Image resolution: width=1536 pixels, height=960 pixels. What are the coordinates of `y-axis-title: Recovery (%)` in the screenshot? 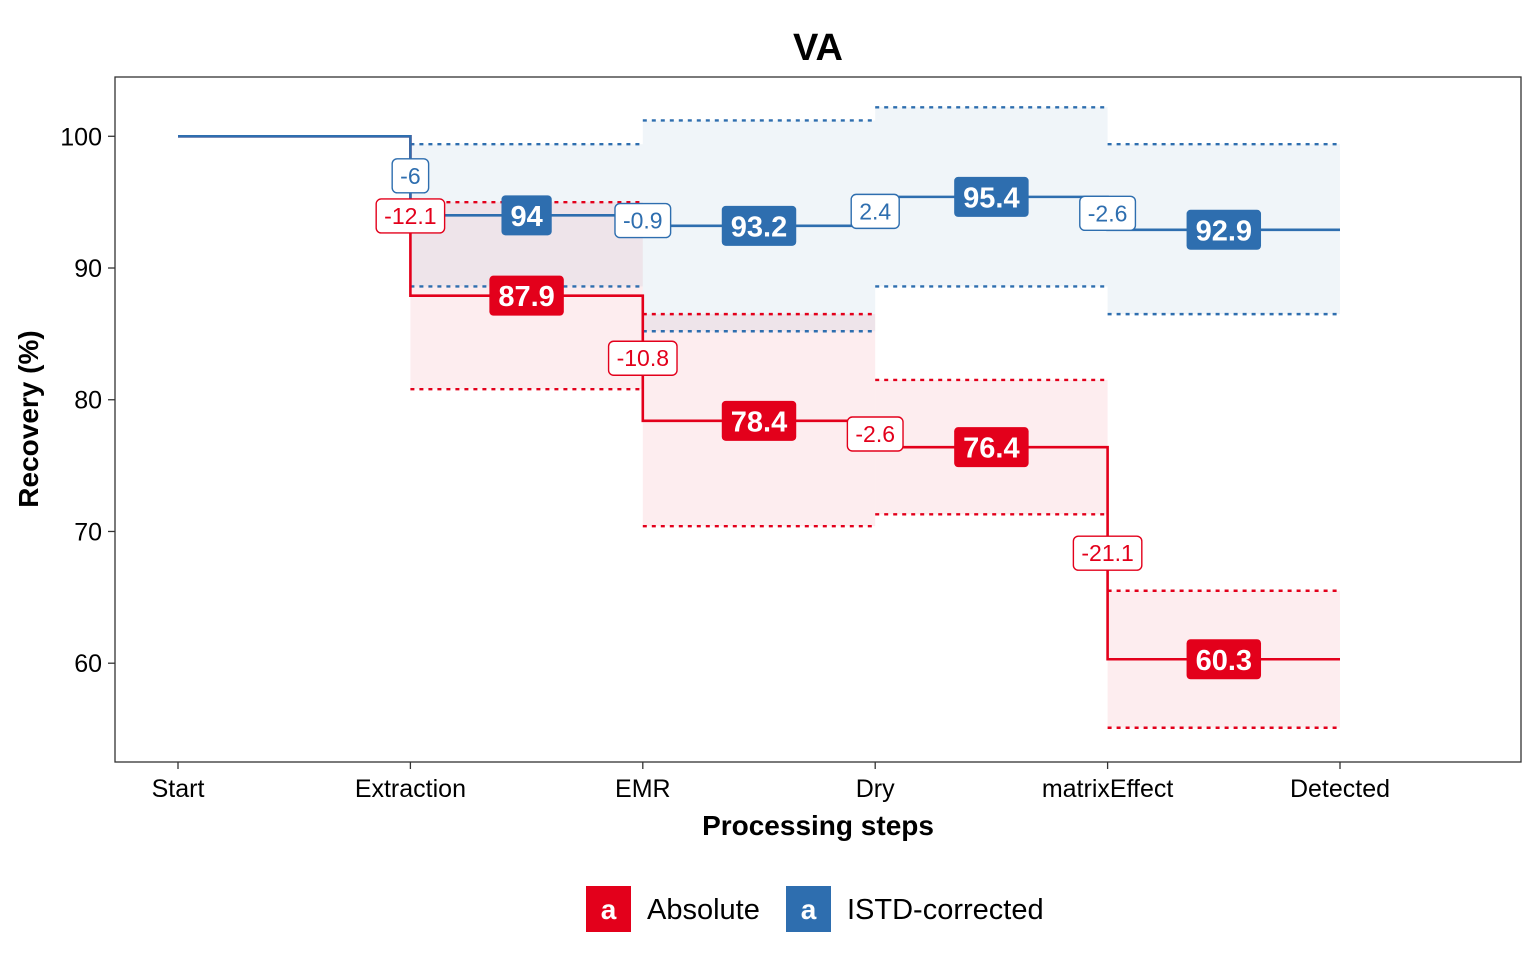 It's located at (28, 418).